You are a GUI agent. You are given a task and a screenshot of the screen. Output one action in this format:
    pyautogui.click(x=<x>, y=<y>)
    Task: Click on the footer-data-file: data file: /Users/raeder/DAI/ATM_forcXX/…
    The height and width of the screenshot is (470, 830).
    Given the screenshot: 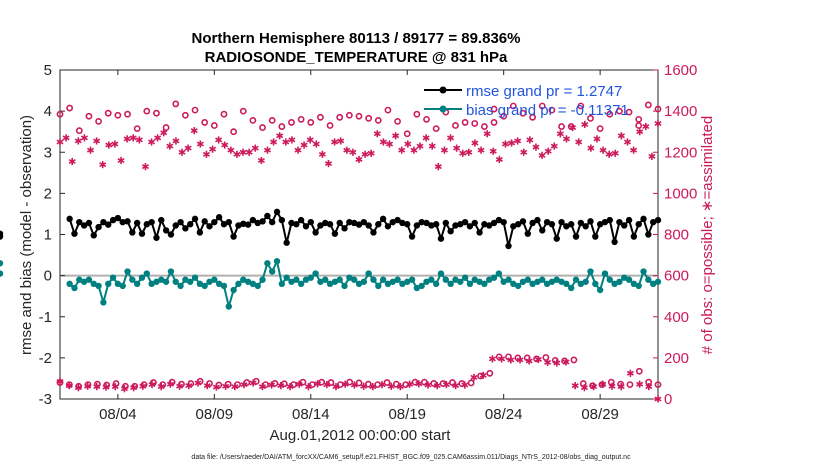 What is the action you would take?
    pyautogui.click(x=411, y=457)
    